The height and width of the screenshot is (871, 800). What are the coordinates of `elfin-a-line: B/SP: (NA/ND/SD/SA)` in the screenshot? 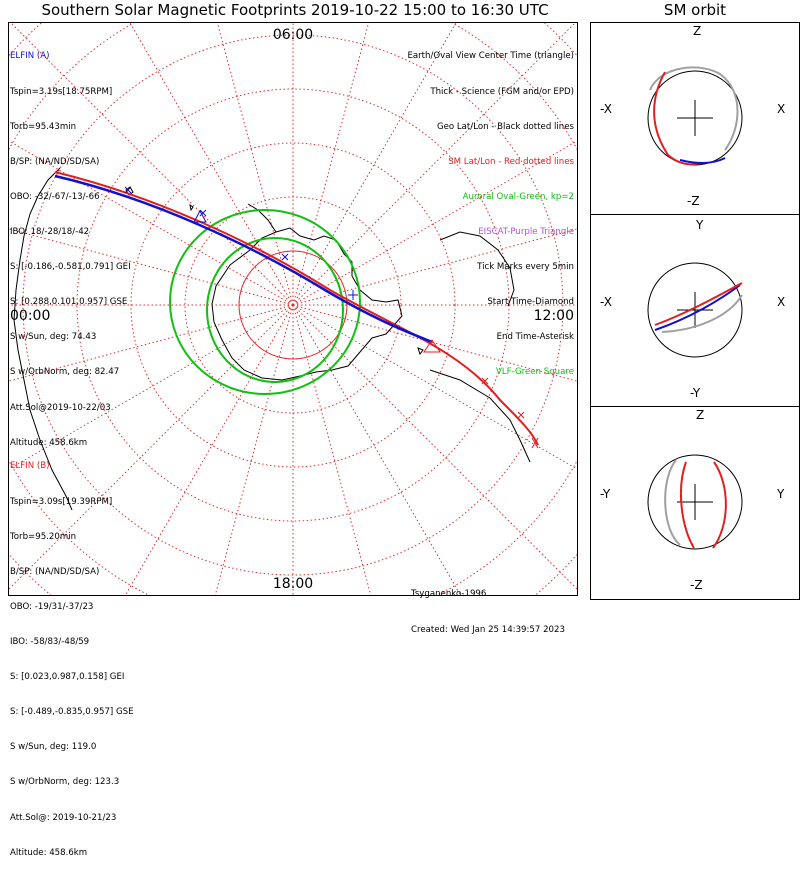 It's located at (55, 161).